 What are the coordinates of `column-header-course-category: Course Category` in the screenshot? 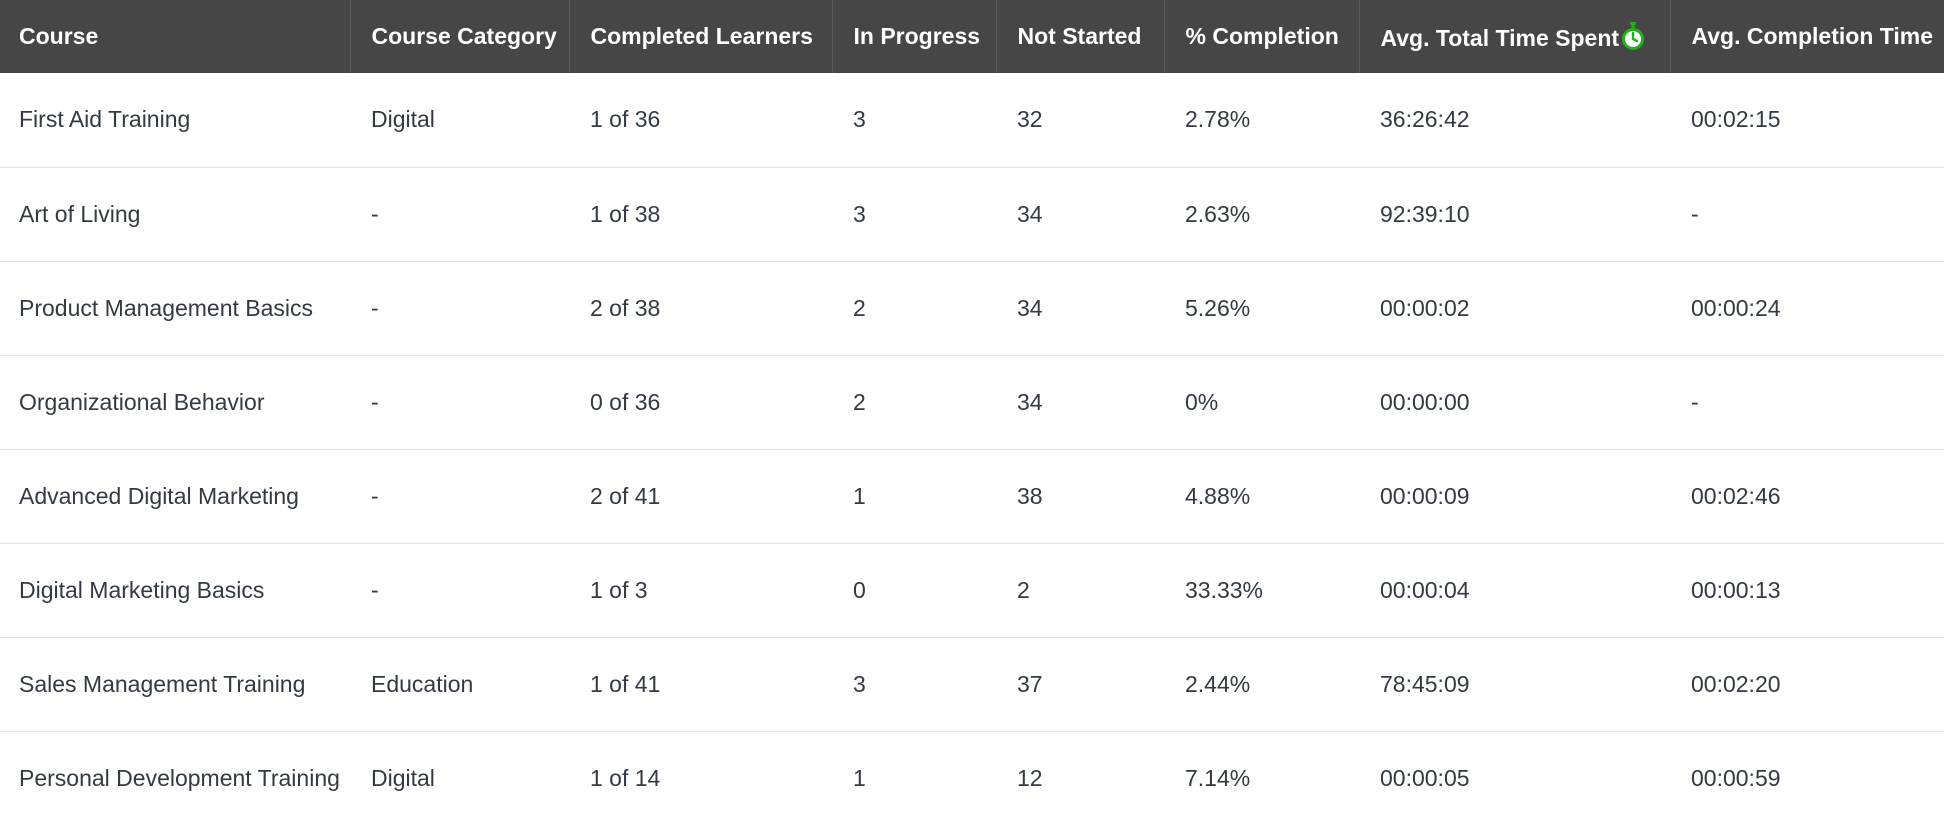 It's located at (460, 36).